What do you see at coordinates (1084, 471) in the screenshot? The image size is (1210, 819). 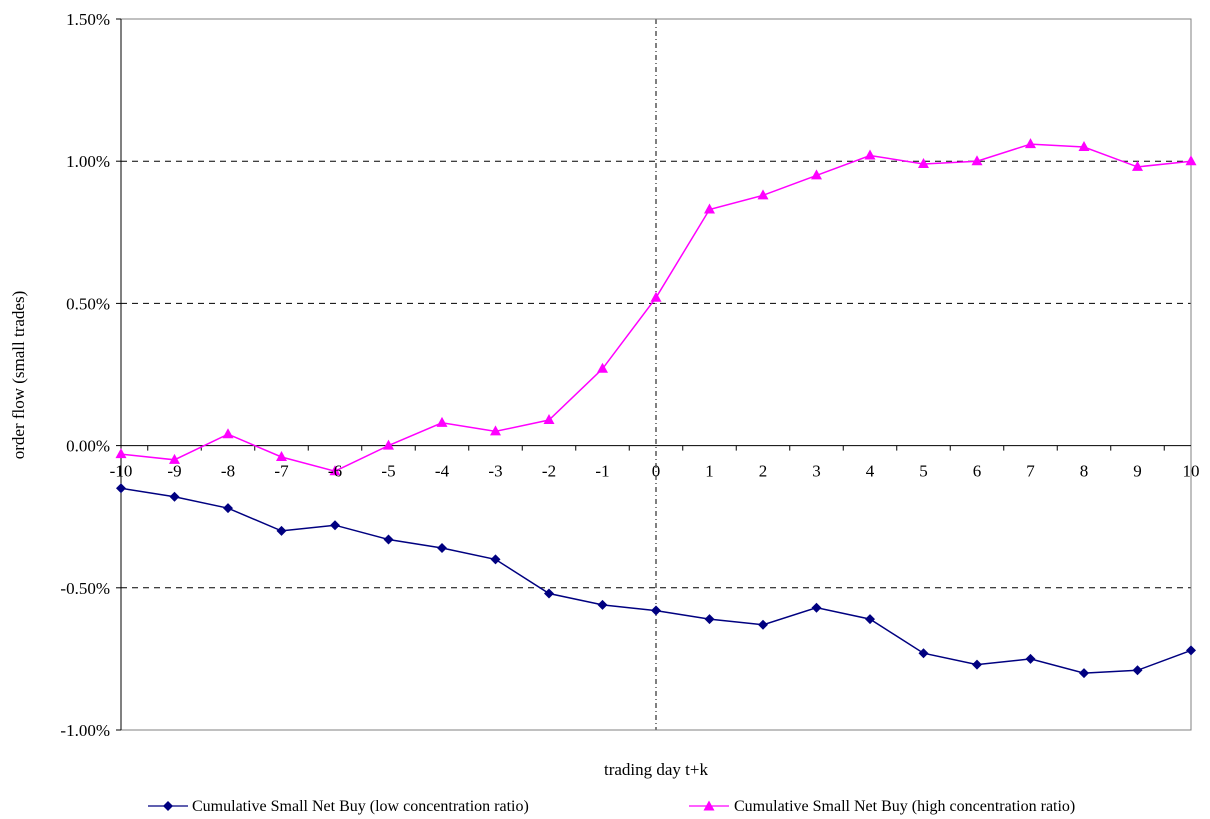 I see `x-tick-label: 8` at bounding box center [1084, 471].